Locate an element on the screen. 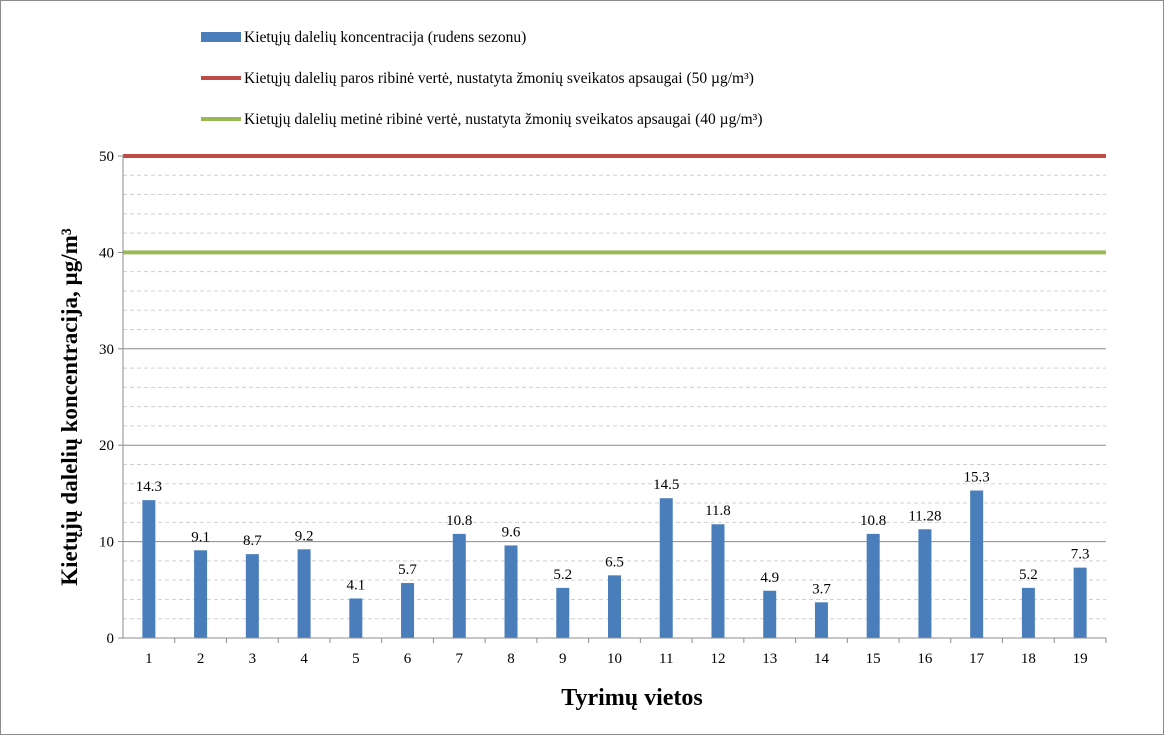 The height and width of the screenshot is (736, 1164). data-label: 9.2 is located at coordinates (304, 536).